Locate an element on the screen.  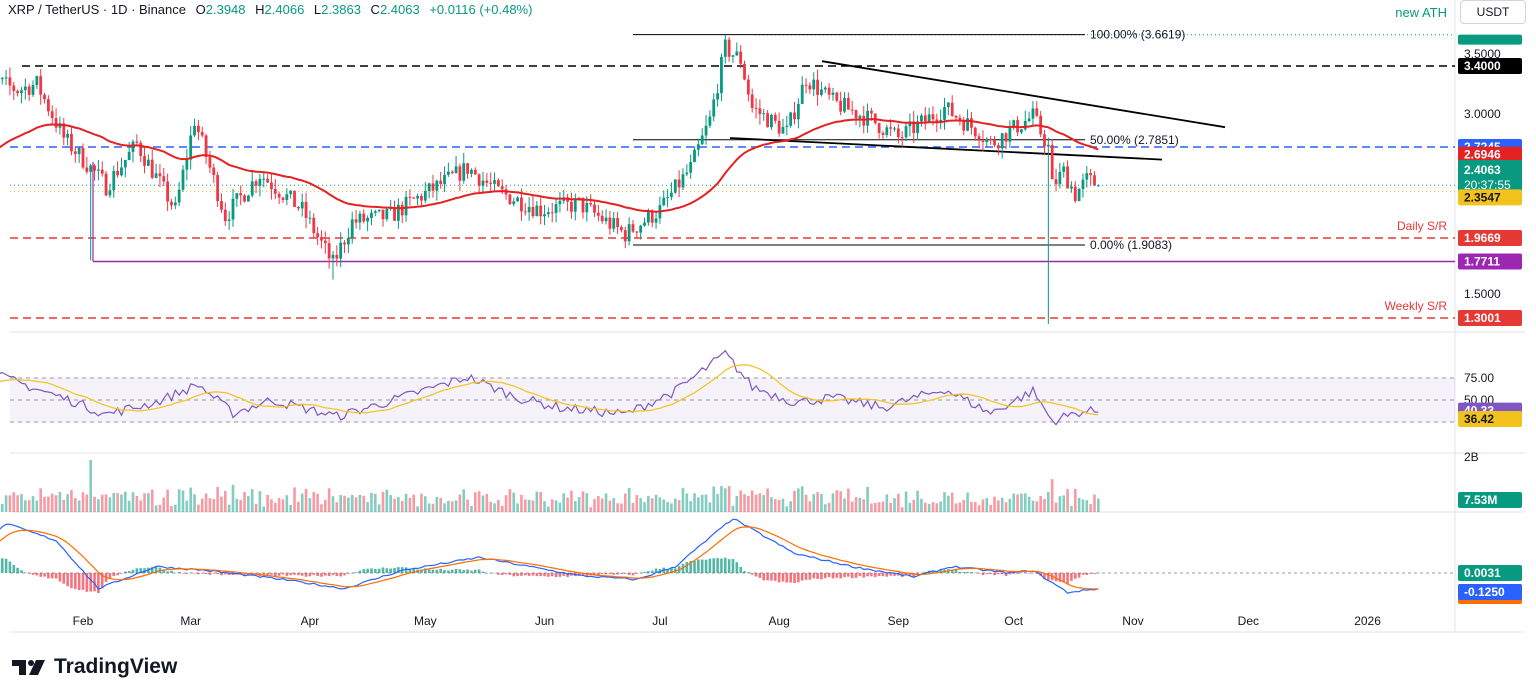
tradingview-logo-icon is located at coordinates (28, 667).